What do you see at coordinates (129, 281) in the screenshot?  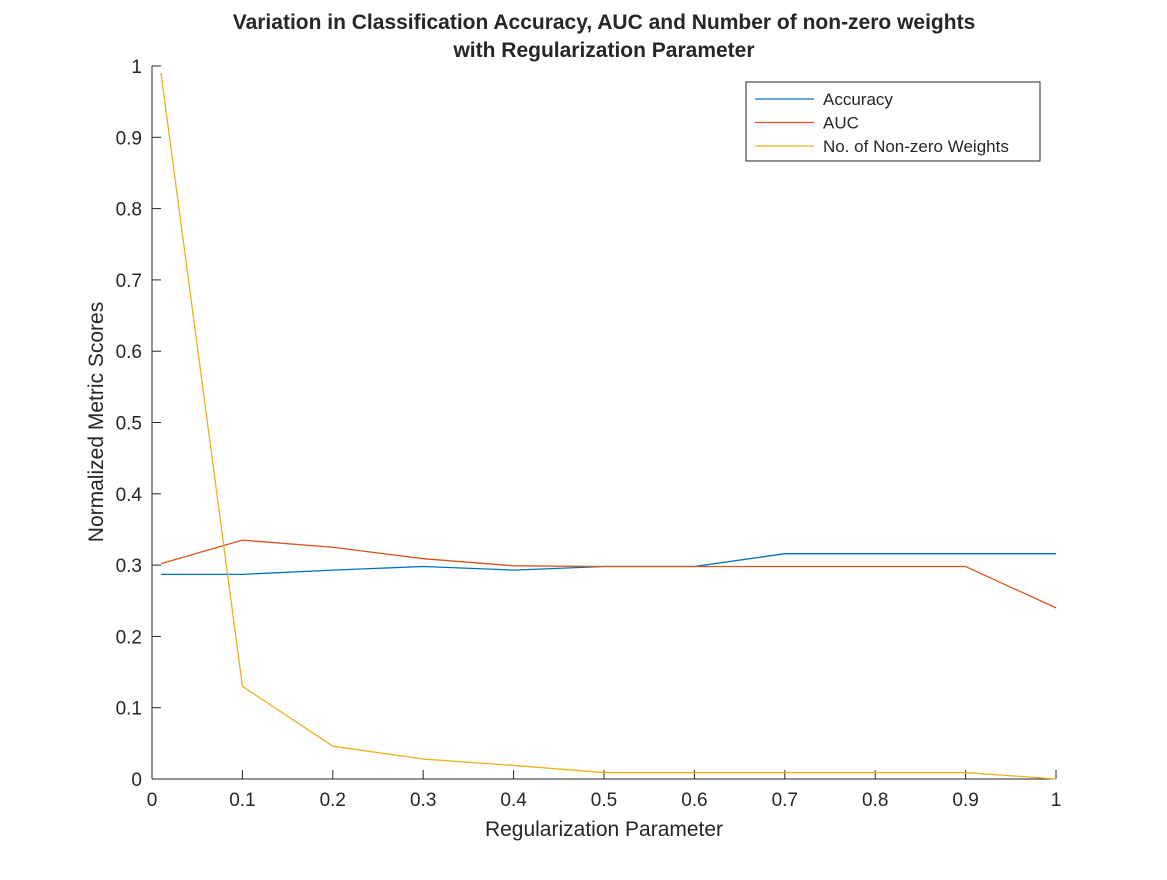 I see `y-tick-label: 0.7` at bounding box center [129, 281].